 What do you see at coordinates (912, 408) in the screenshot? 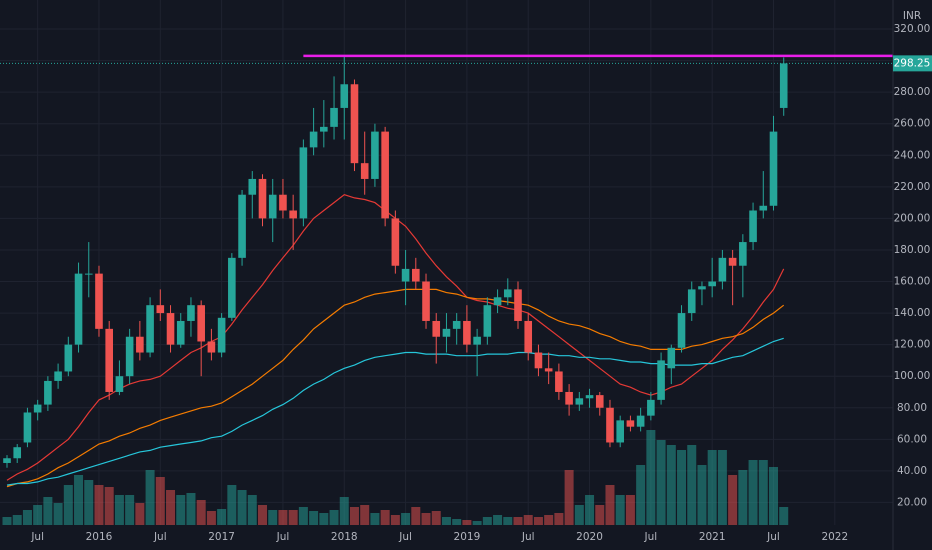
I see `y-tick-label: 80.00` at bounding box center [912, 408].